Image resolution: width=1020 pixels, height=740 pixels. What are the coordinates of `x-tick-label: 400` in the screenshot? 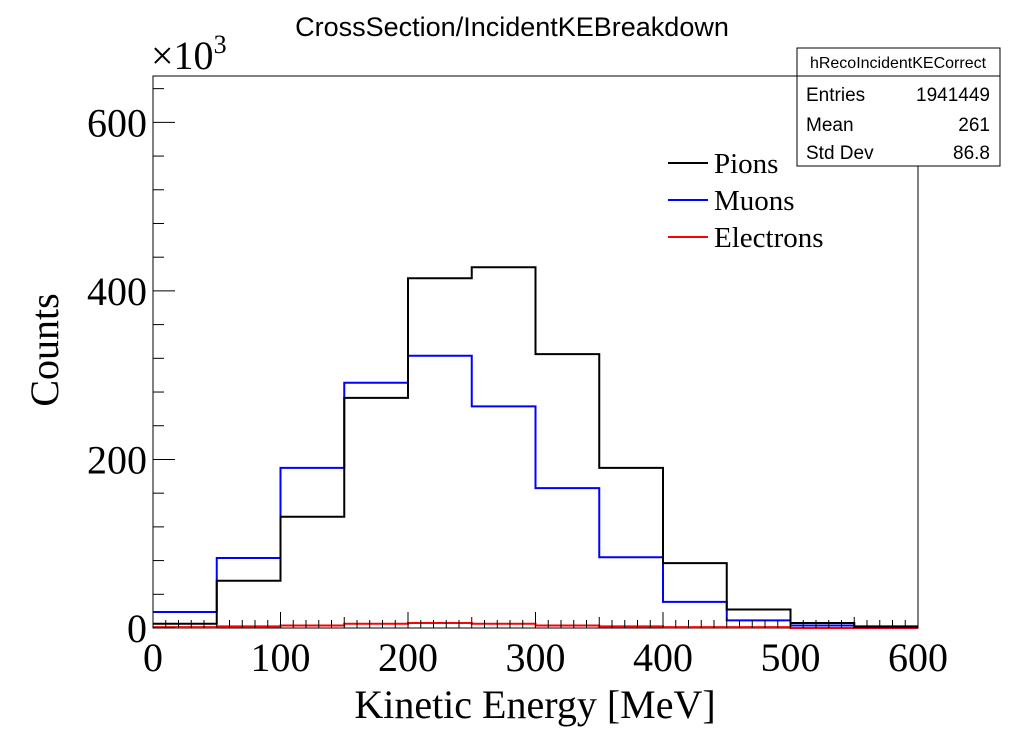 It's located at (663, 657).